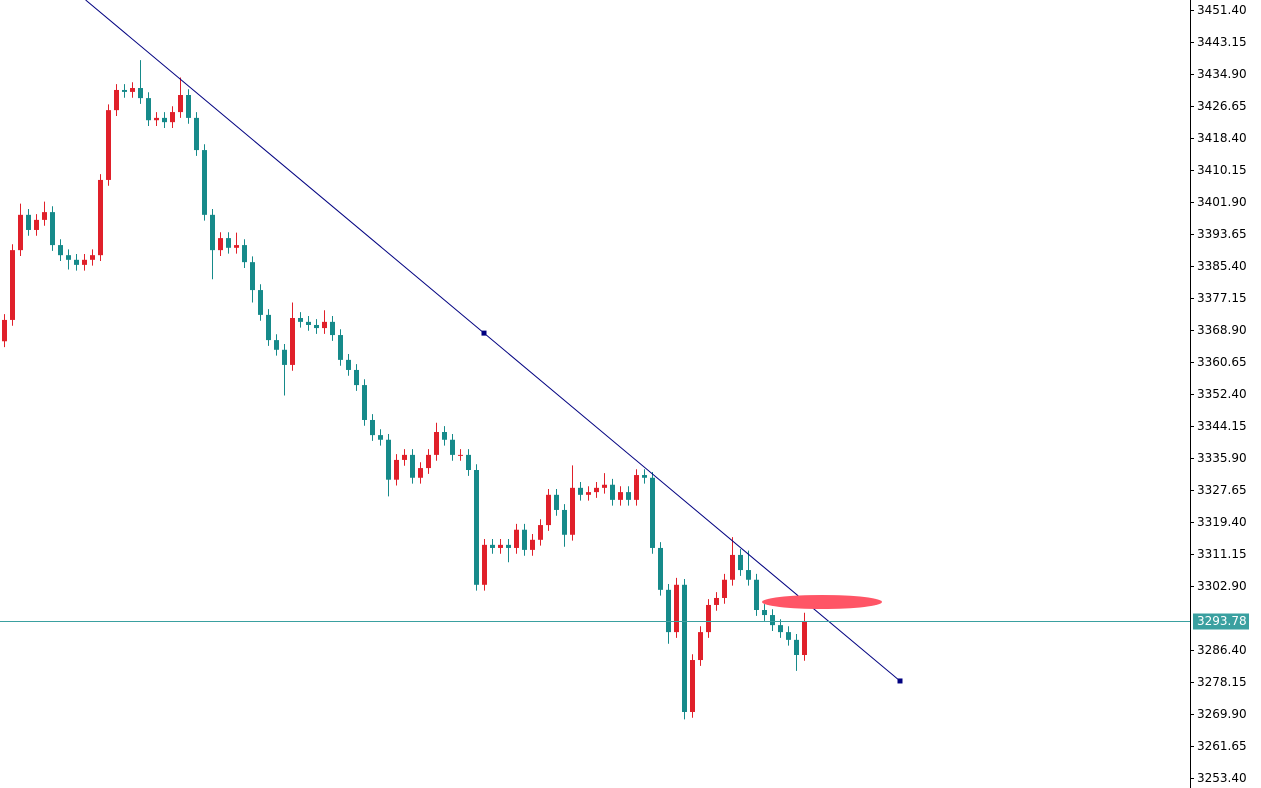 This screenshot has width=1261, height=788. I want to click on y-tick-label: 3278.15, so click(1222, 682).